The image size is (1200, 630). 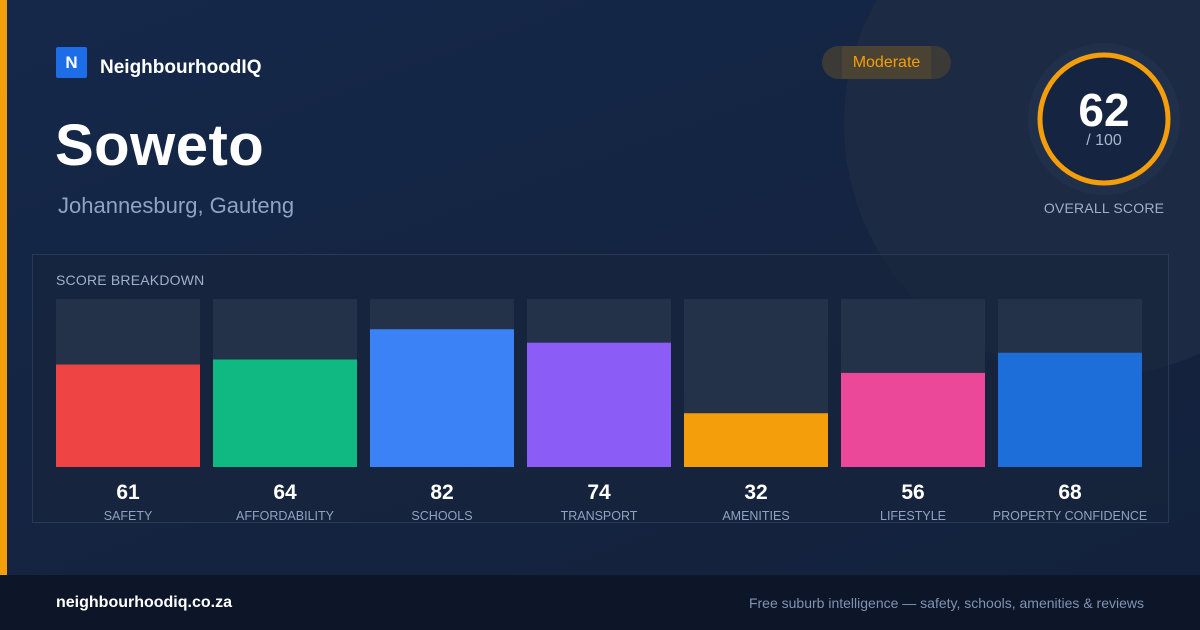 I want to click on overall-score-label: OVERALL SCORE, so click(x=1104, y=208).